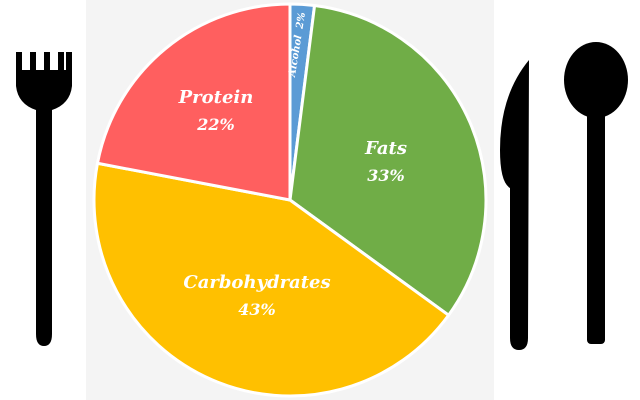 The width and height of the screenshot is (640, 400). What do you see at coordinates (215, 124) in the screenshot?
I see `slice-value-protein: 22%` at bounding box center [215, 124].